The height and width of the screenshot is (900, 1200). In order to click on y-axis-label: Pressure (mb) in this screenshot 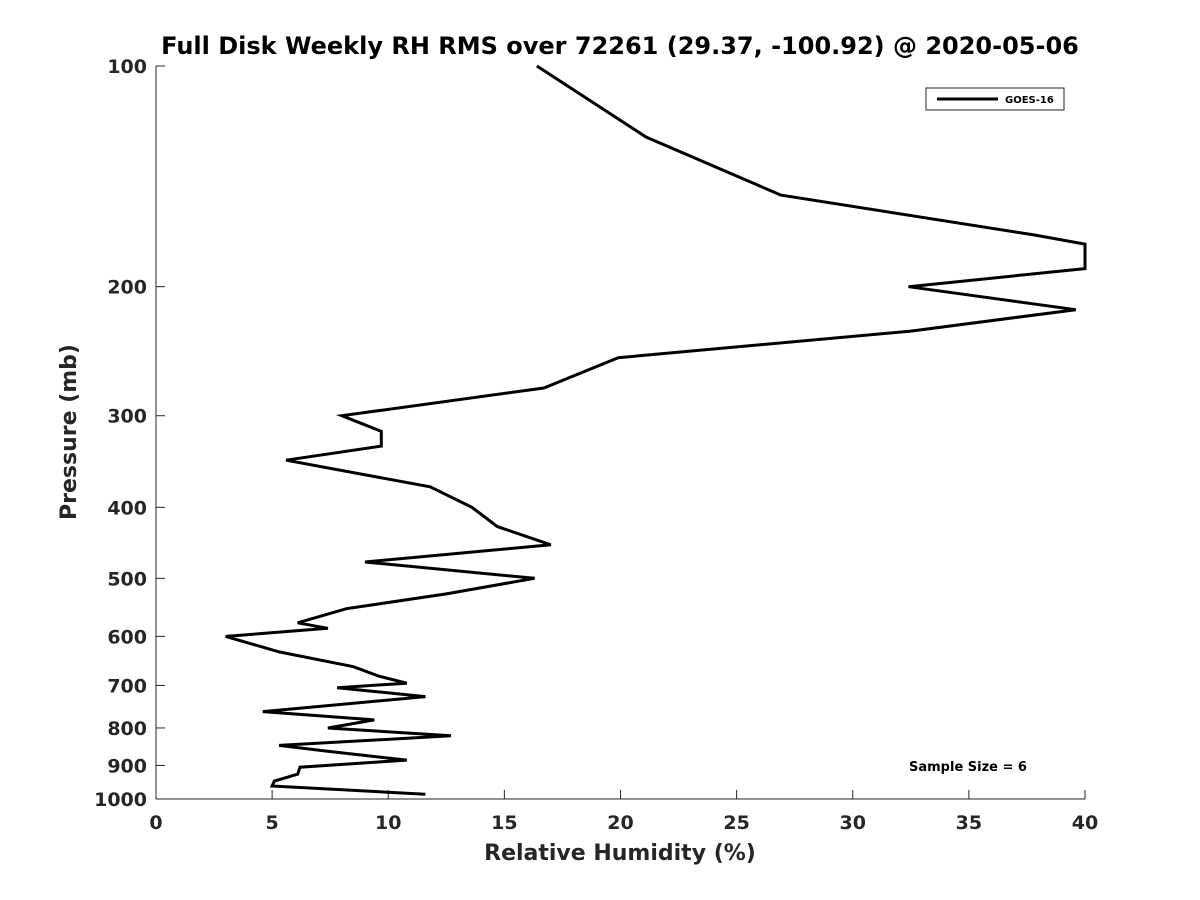, I will do `click(69, 432)`.